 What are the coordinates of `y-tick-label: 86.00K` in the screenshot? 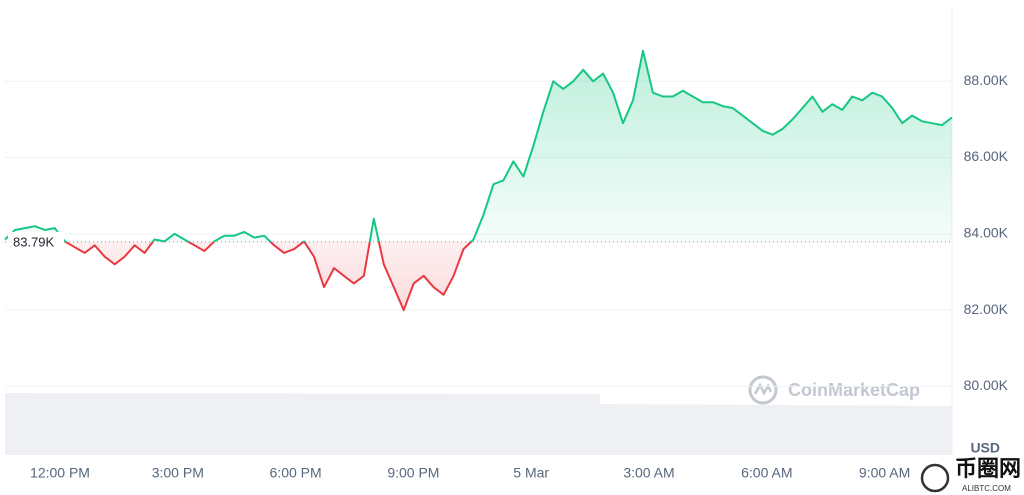 It's located at (986, 156).